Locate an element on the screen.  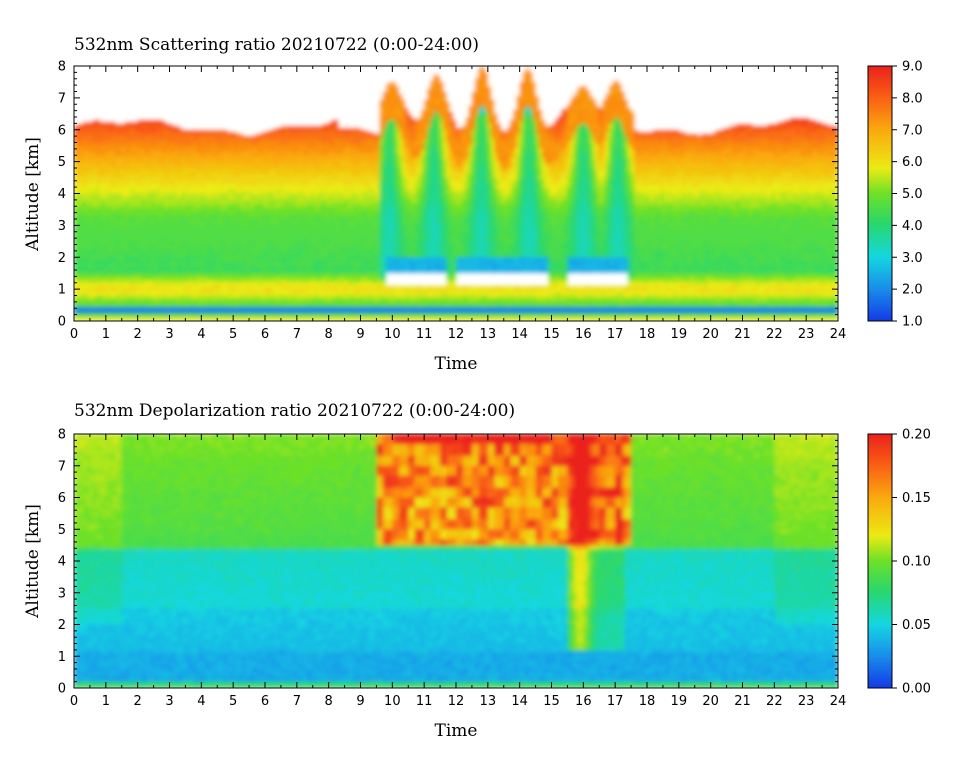
colorbar: 1.0 2.0 3.0 4.0 5.0 6.0 7.0 8.0 9.0 is located at coordinates (895, 195).